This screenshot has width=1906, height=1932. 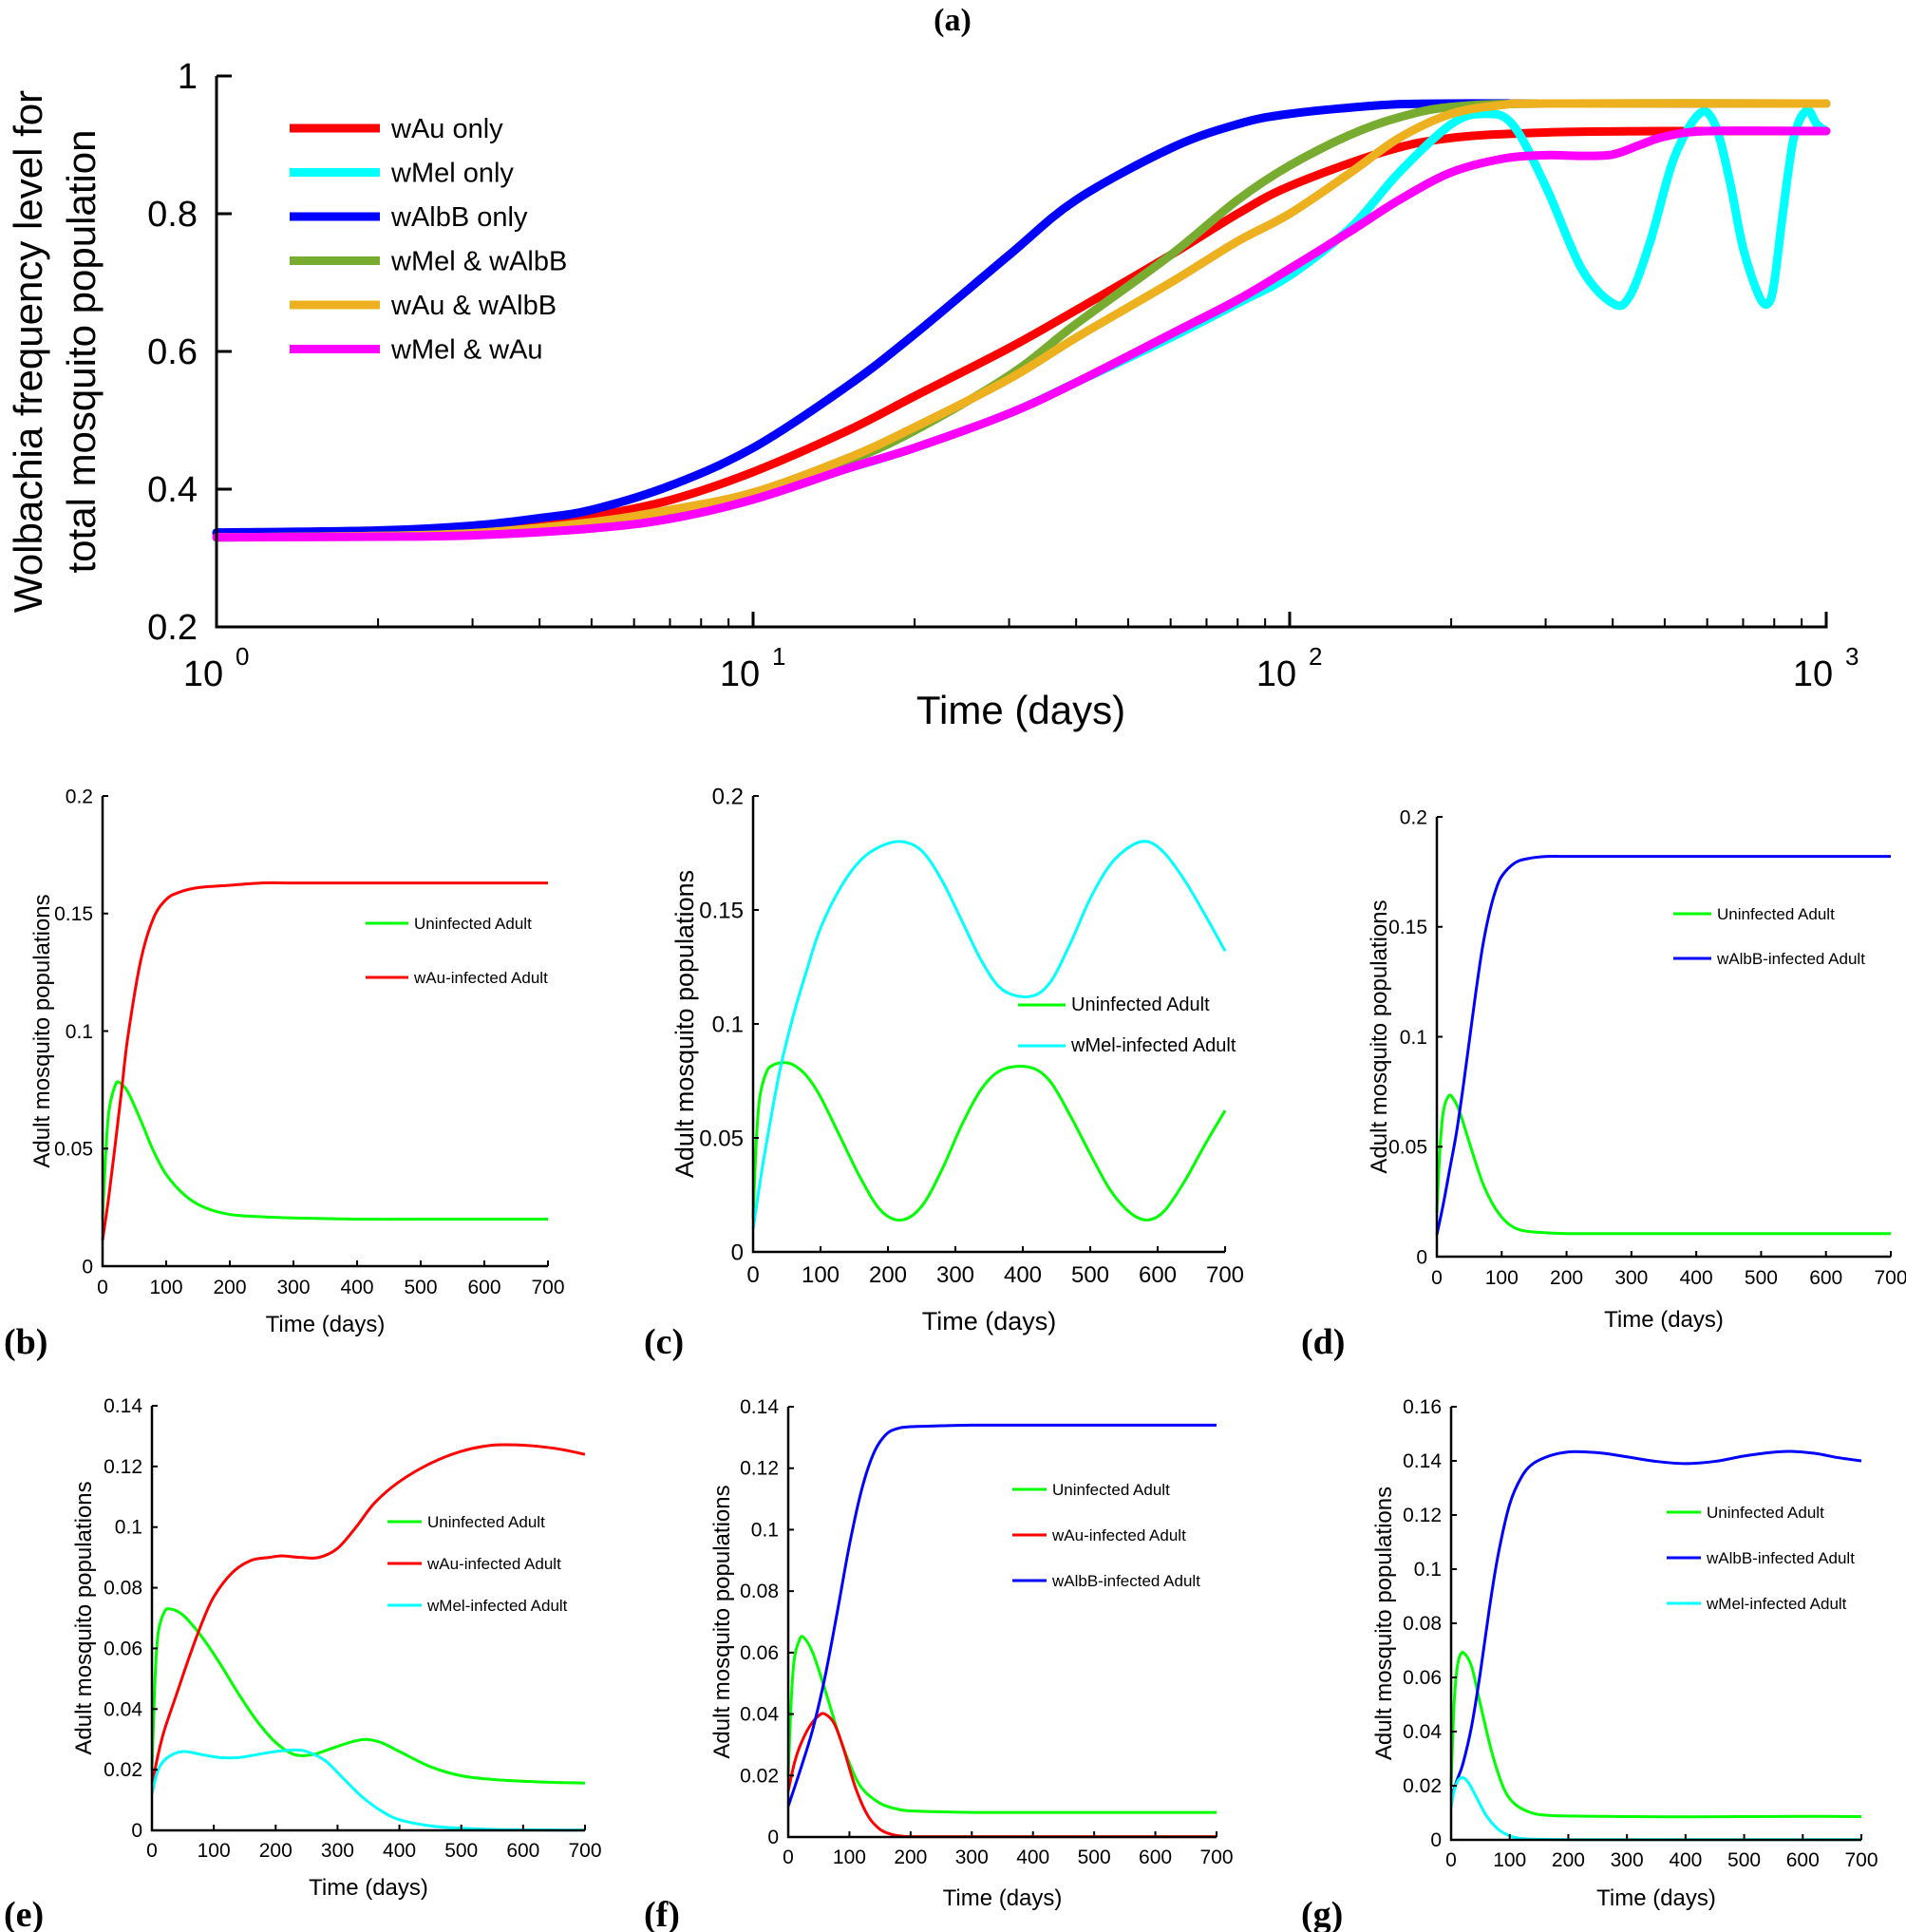 I want to click on panel-f-xlabel: Time (days), so click(x=1003, y=1898).